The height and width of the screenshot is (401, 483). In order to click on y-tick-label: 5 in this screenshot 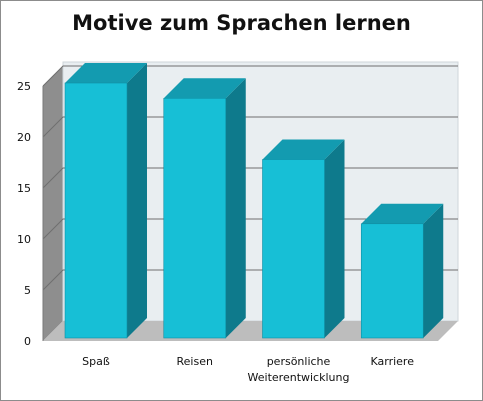, I will do `click(27, 290)`.